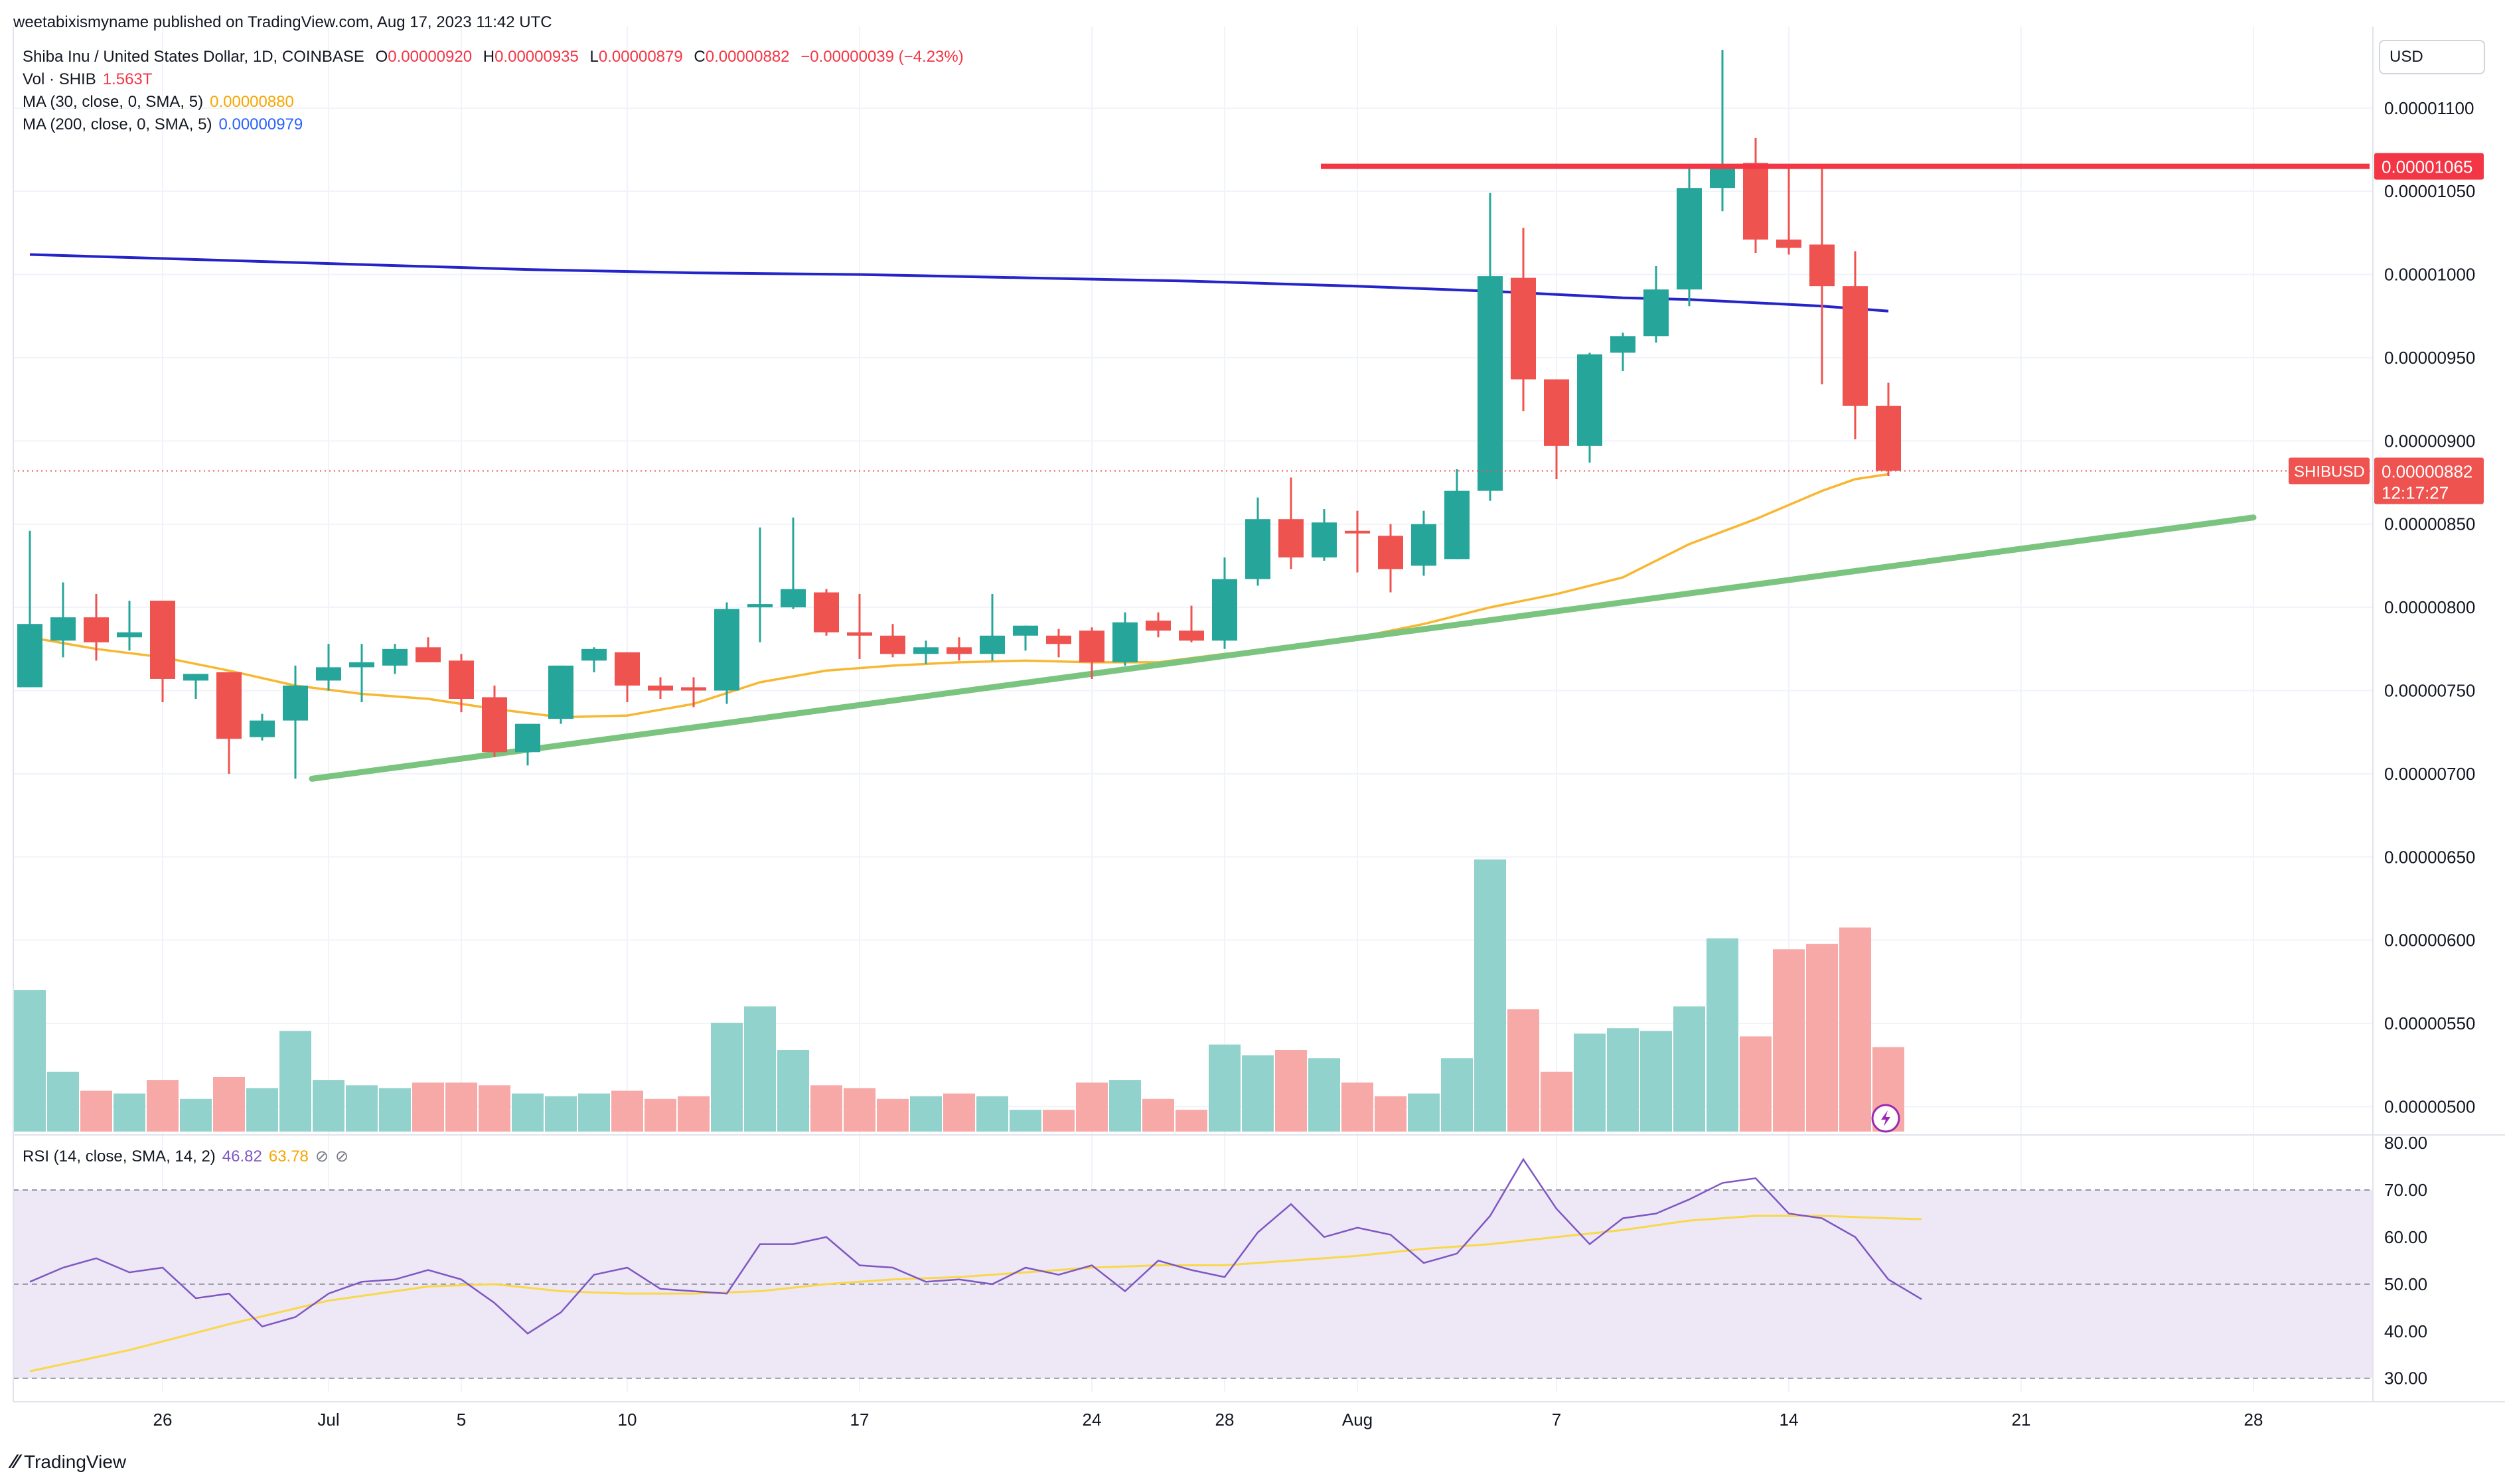  What do you see at coordinates (2406, 1143) in the screenshot?
I see `rsi-tick-label: 80.00` at bounding box center [2406, 1143].